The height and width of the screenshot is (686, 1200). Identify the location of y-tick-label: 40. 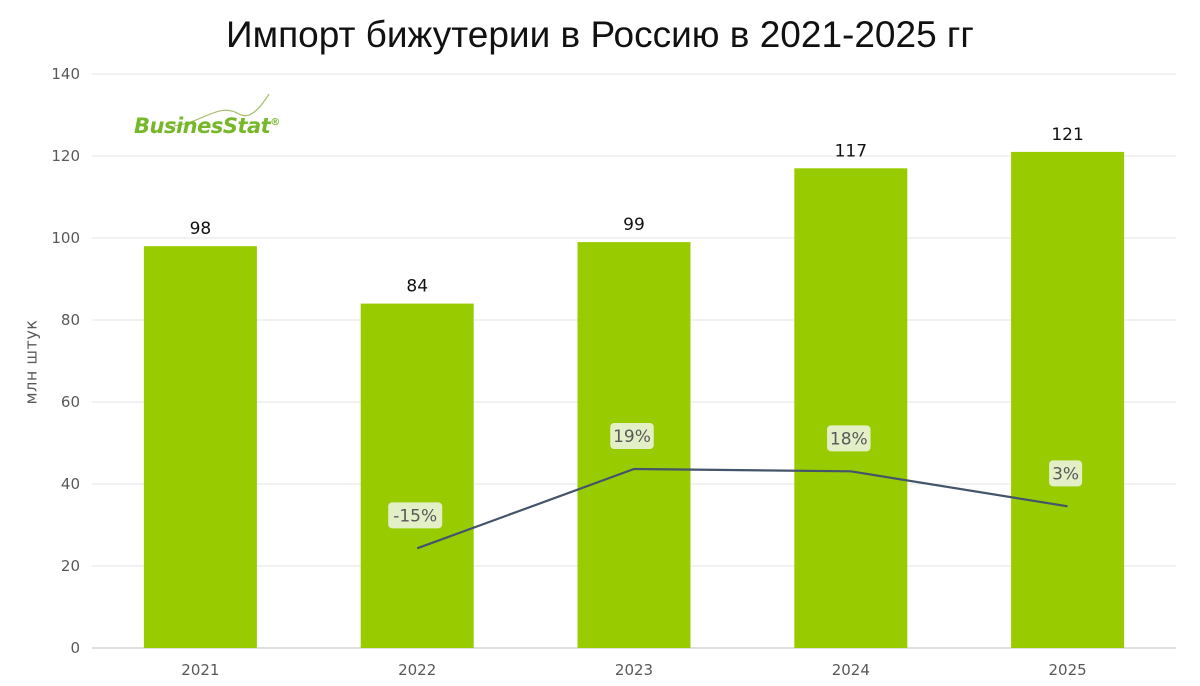
(70, 484).